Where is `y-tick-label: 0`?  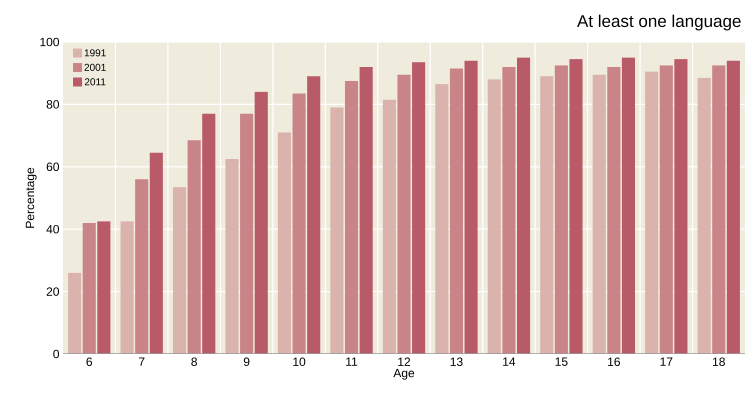
y-tick-label: 0 is located at coordinates (56, 354).